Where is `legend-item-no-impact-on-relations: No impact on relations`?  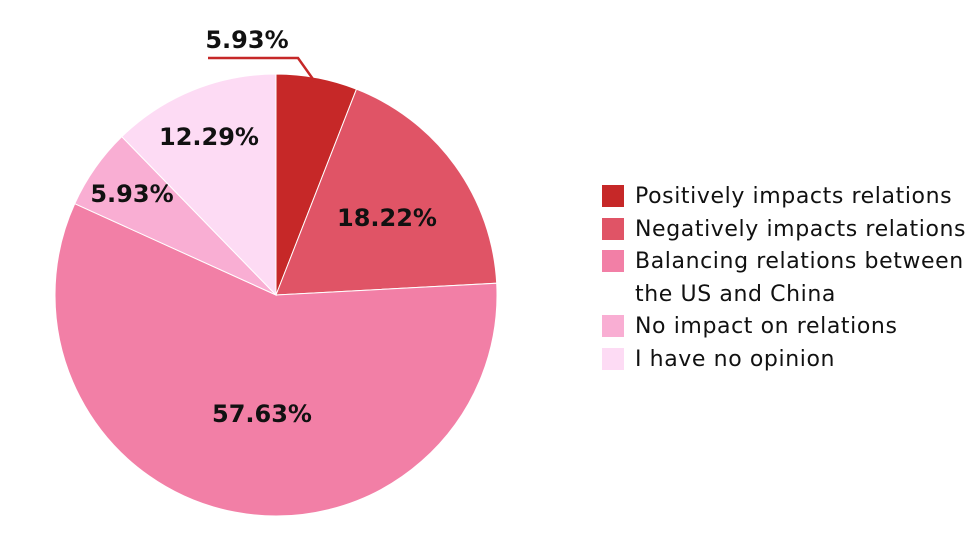 legend-item-no-impact-on-relations: No impact on relations is located at coordinates (787, 327).